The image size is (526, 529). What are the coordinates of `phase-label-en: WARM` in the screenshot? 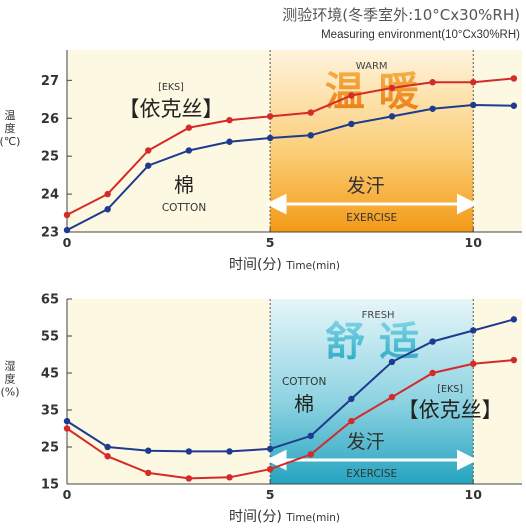 It's located at (372, 66).